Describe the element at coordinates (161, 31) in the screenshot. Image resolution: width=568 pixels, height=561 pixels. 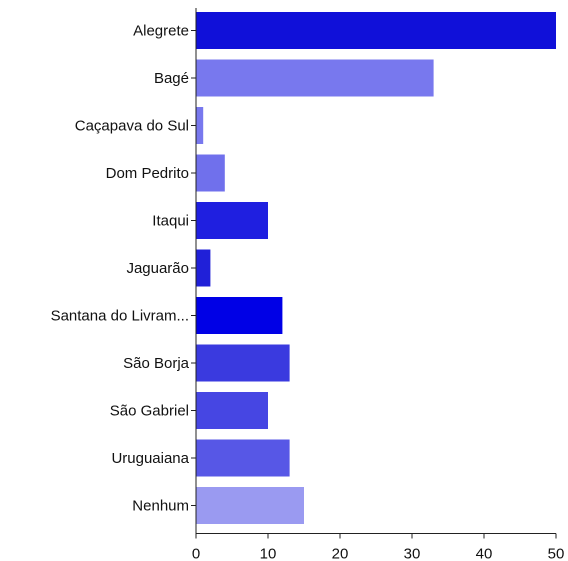
I see `category-label: Alegrete` at that location.